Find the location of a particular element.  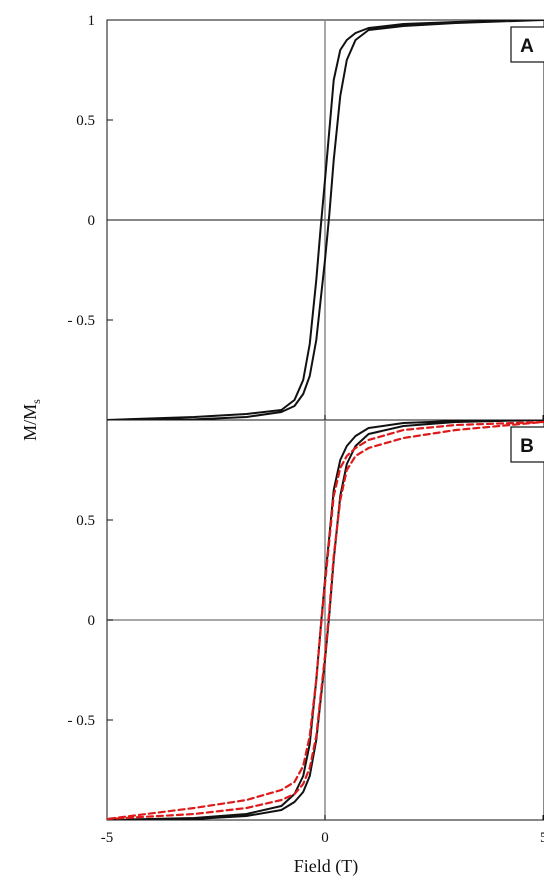

y-axis-title-main: M/M is located at coordinates (30, 422).